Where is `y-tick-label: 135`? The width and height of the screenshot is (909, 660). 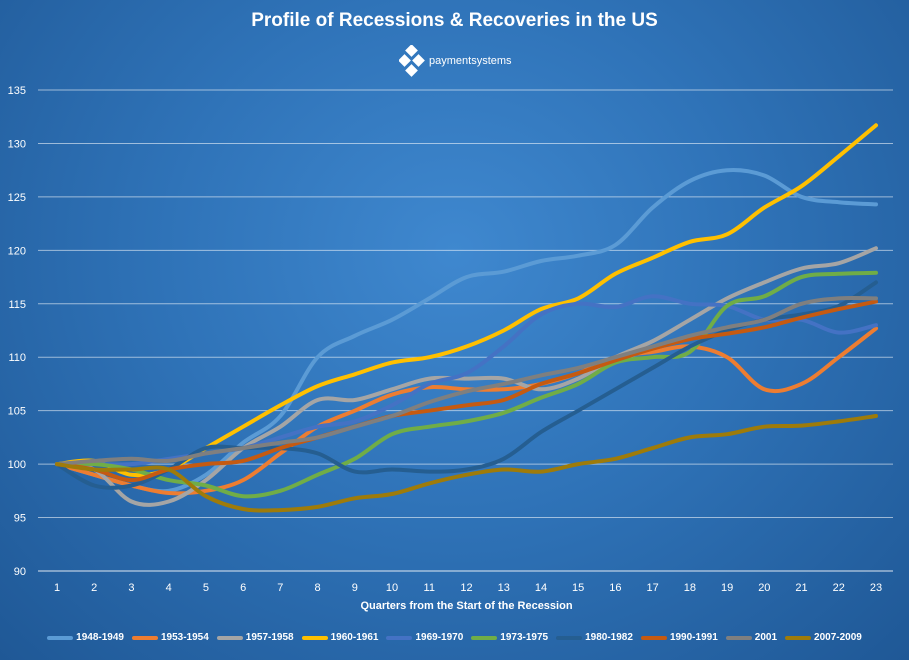 y-tick-label: 135 is located at coordinates (17, 91).